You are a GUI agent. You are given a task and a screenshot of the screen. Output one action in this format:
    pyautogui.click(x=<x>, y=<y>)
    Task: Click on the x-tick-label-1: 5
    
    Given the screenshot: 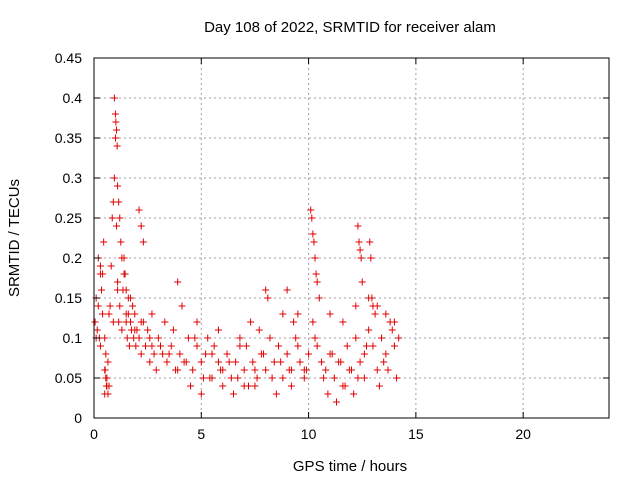 What is the action you would take?
    pyautogui.click(x=201, y=434)
    